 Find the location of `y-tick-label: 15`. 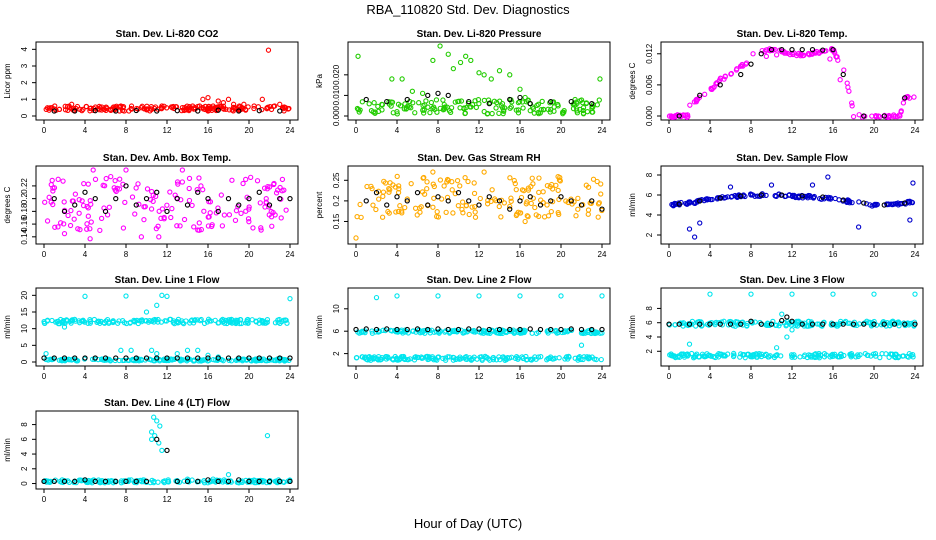

y-tick-label: 15 is located at coordinates (24, 311).